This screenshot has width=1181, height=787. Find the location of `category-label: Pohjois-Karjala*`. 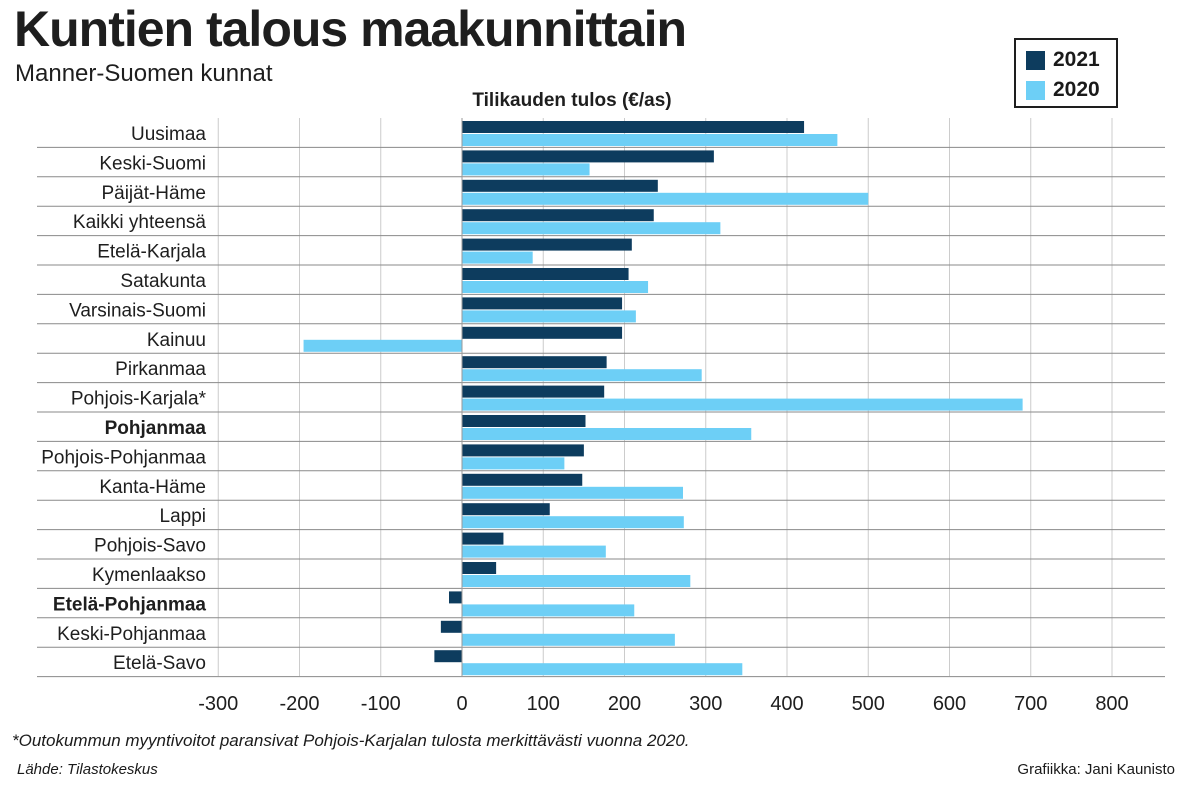

category-label: Pohjois-Karjala* is located at coordinates (139, 399).